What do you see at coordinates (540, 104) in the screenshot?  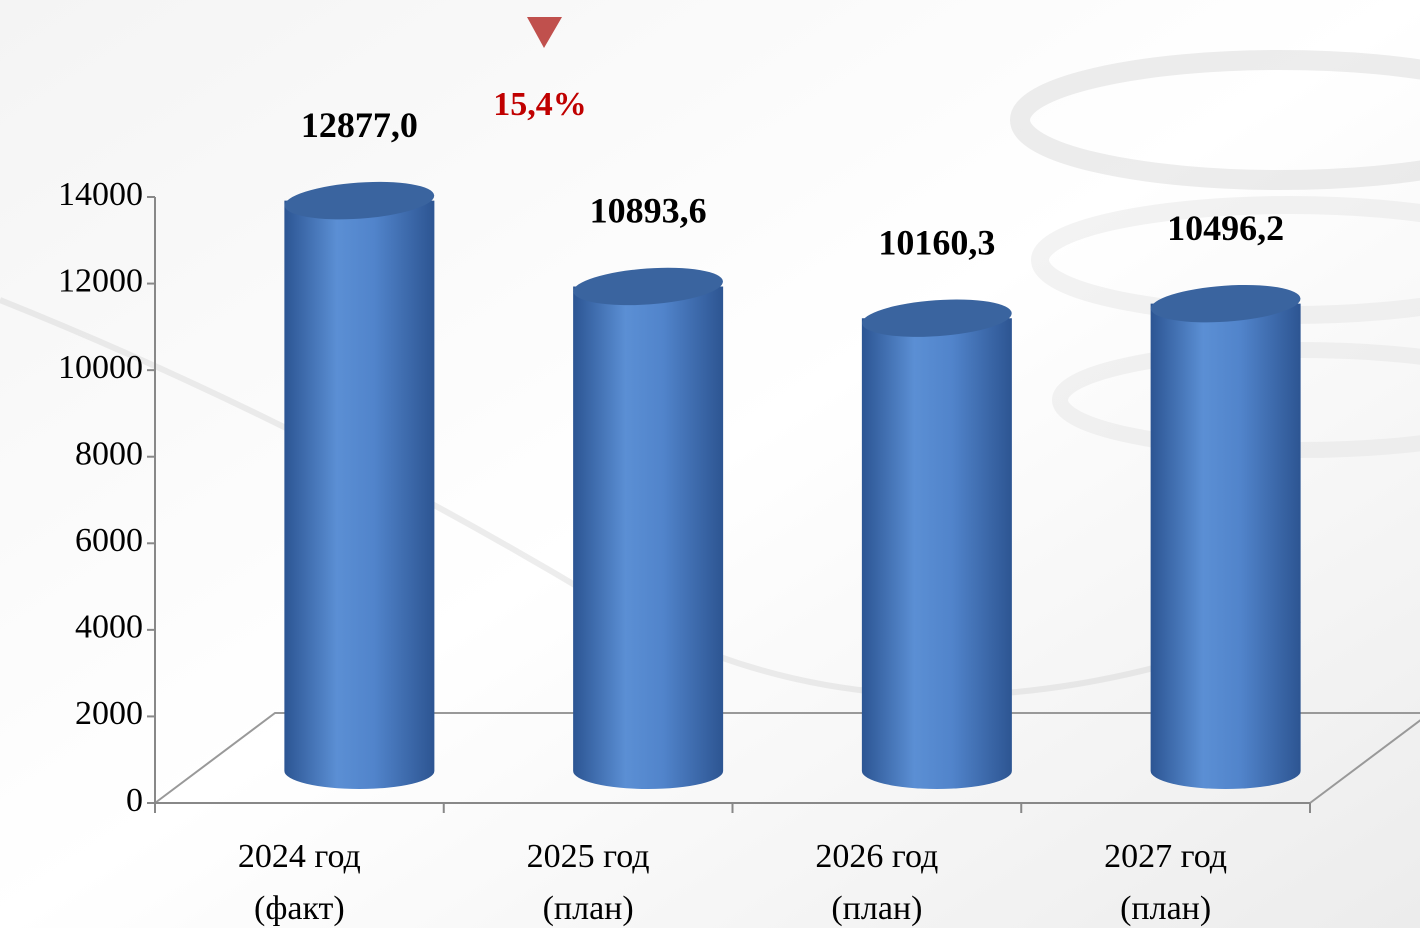 I see `change-annotation: 15,4%` at bounding box center [540, 104].